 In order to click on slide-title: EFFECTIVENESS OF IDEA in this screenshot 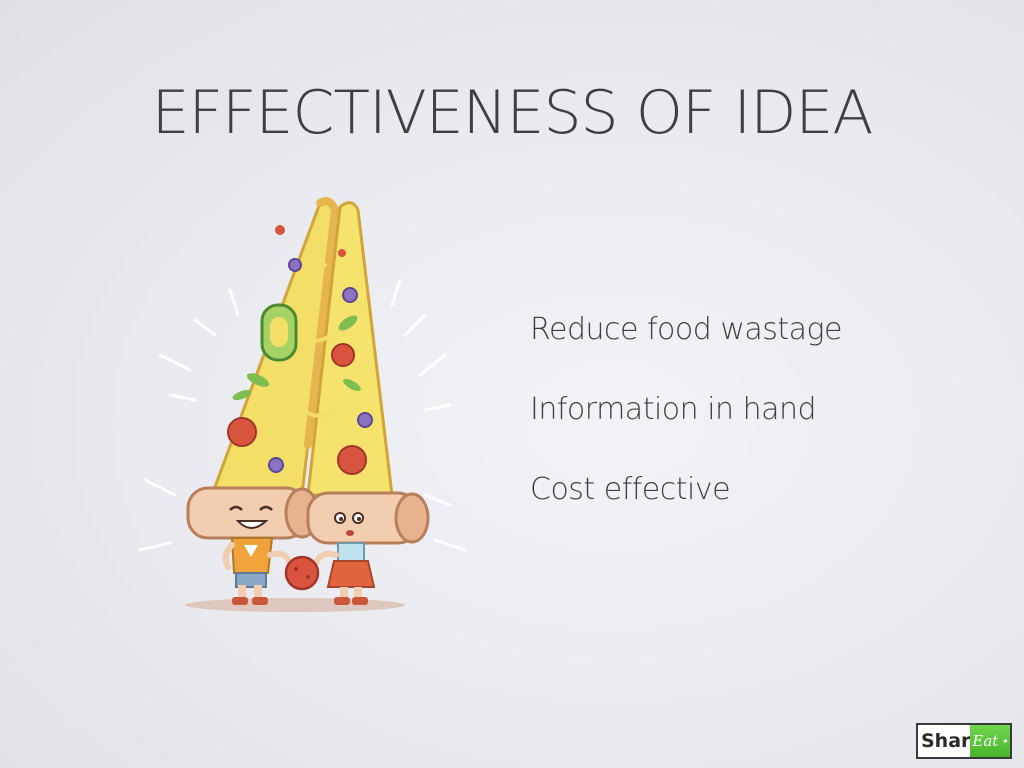, I will do `click(512, 113)`.